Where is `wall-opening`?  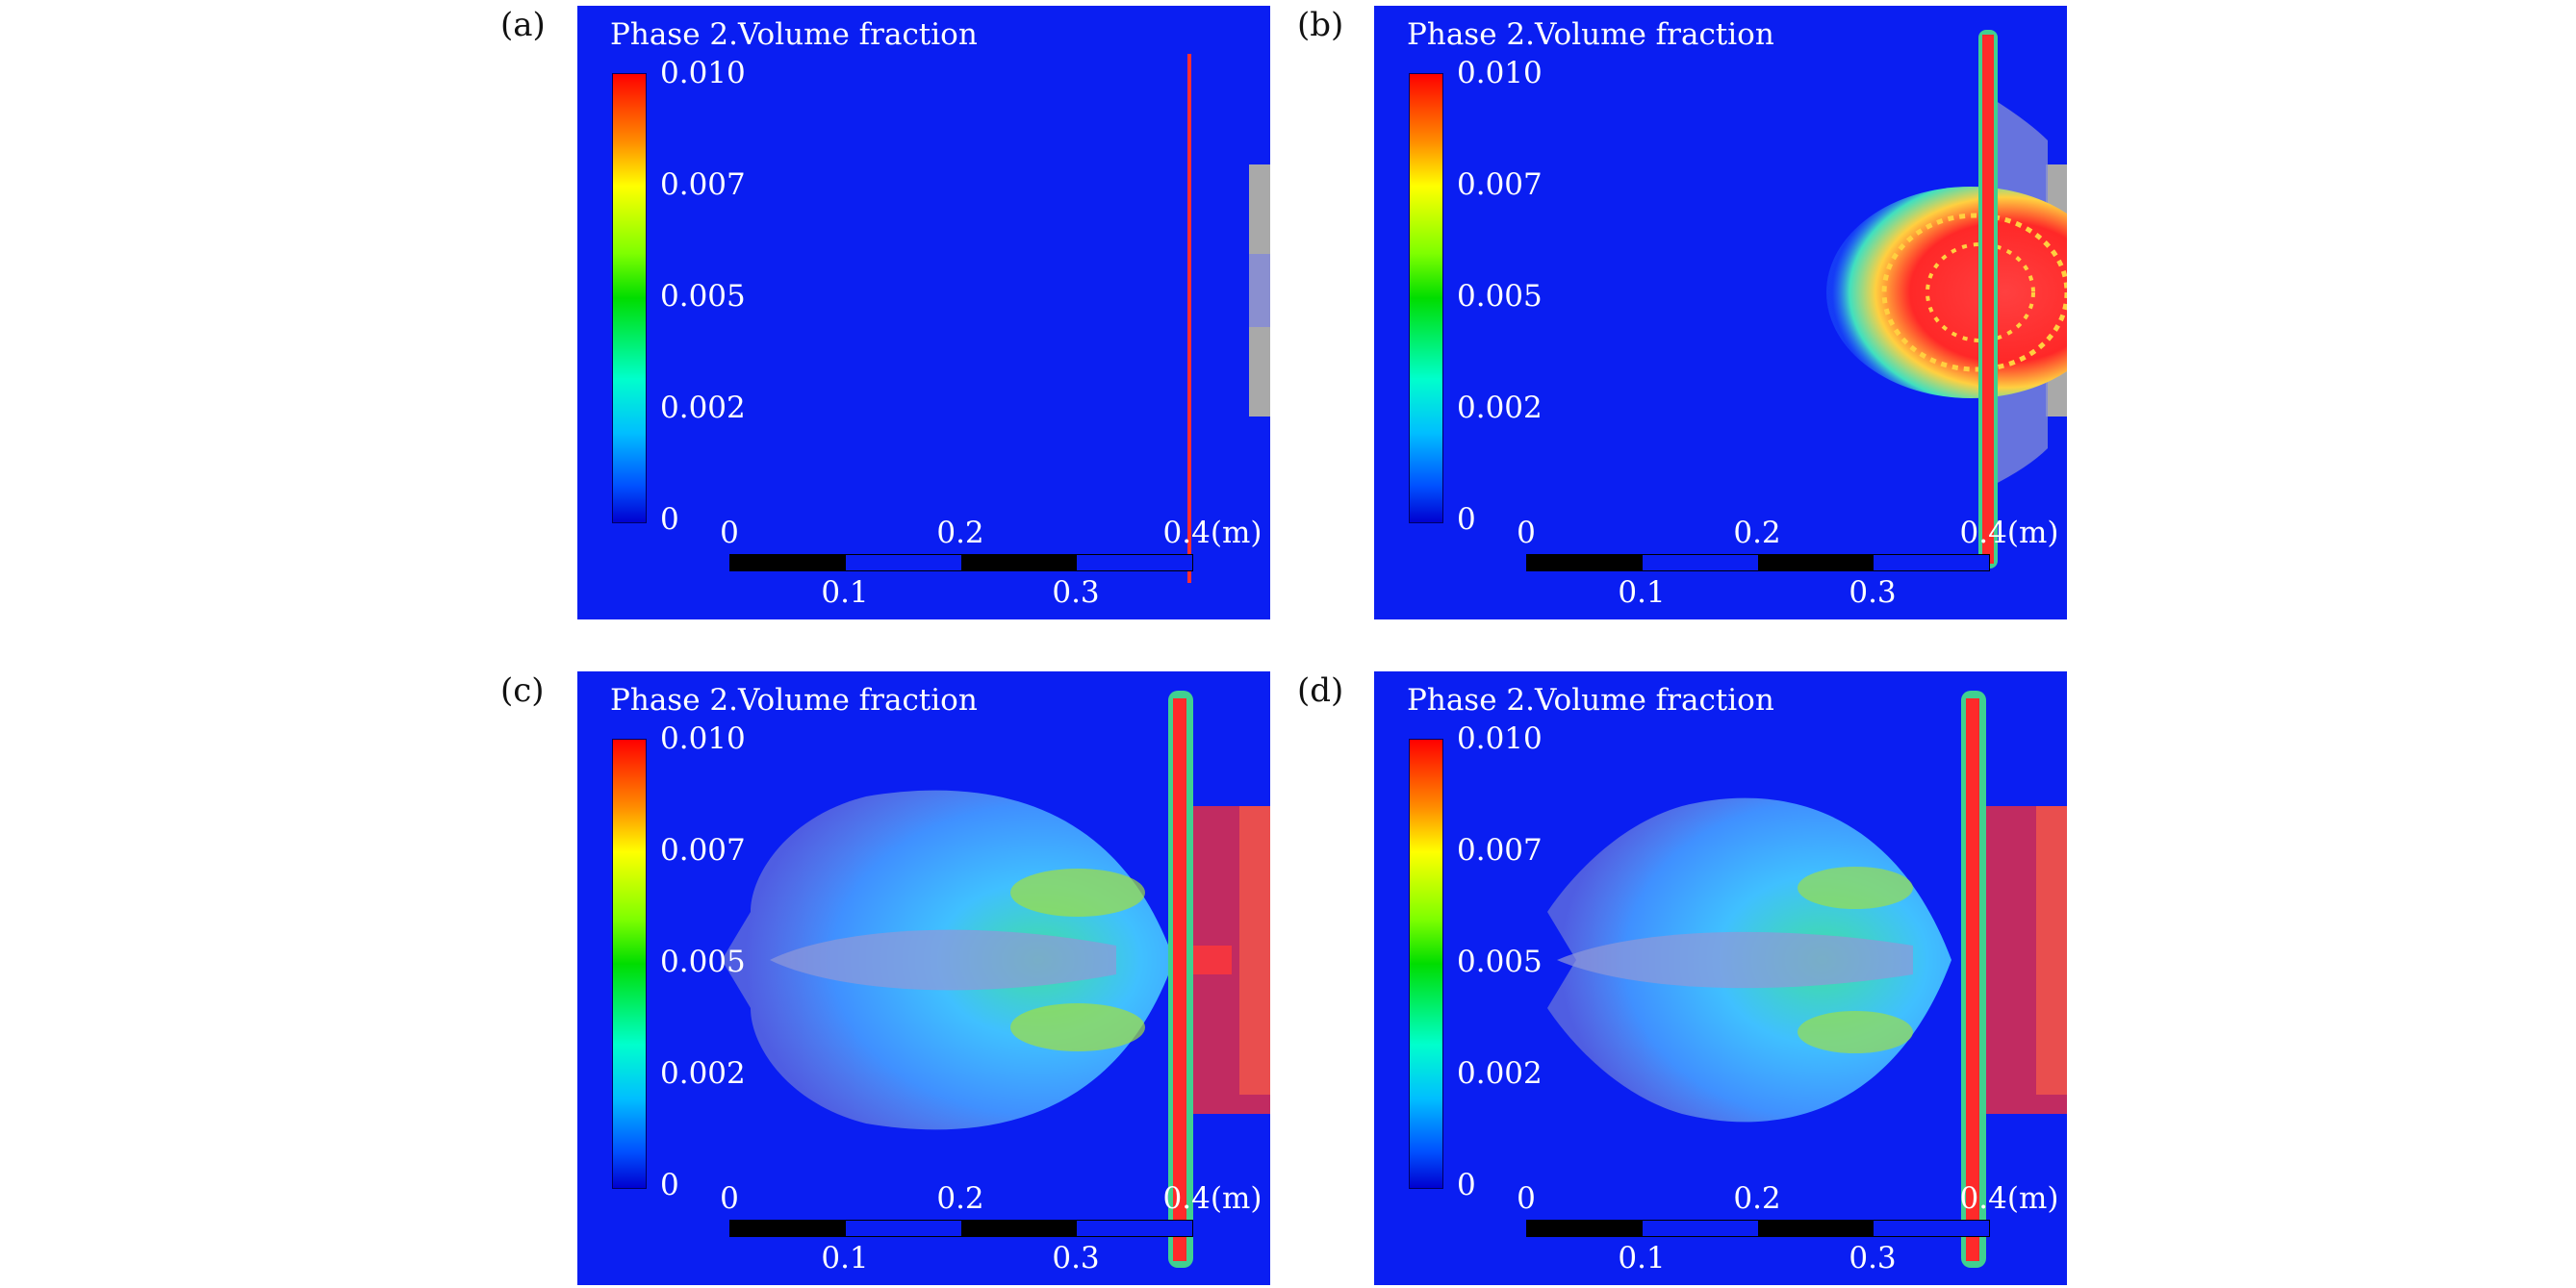 wall-opening is located at coordinates (1259, 291).